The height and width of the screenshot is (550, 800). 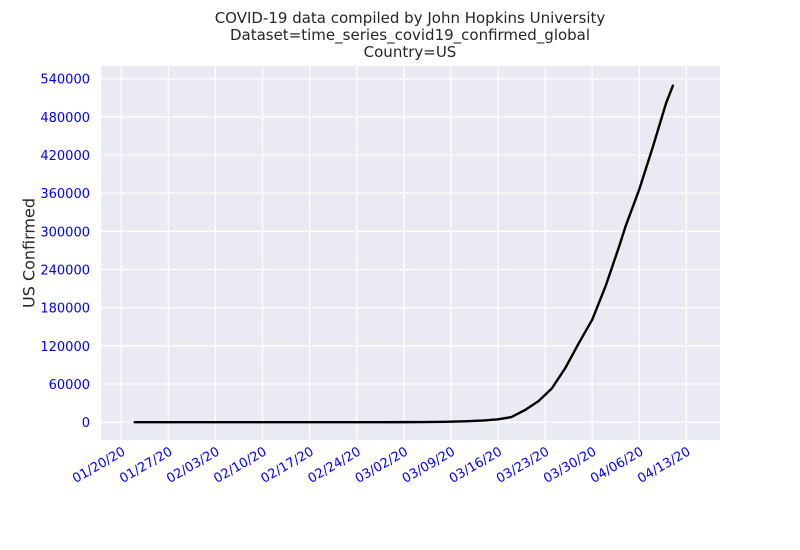 What do you see at coordinates (146, 465) in the screenshot?
I see `x-tick-label: 01/27/20` at bounding box center [146, 465].